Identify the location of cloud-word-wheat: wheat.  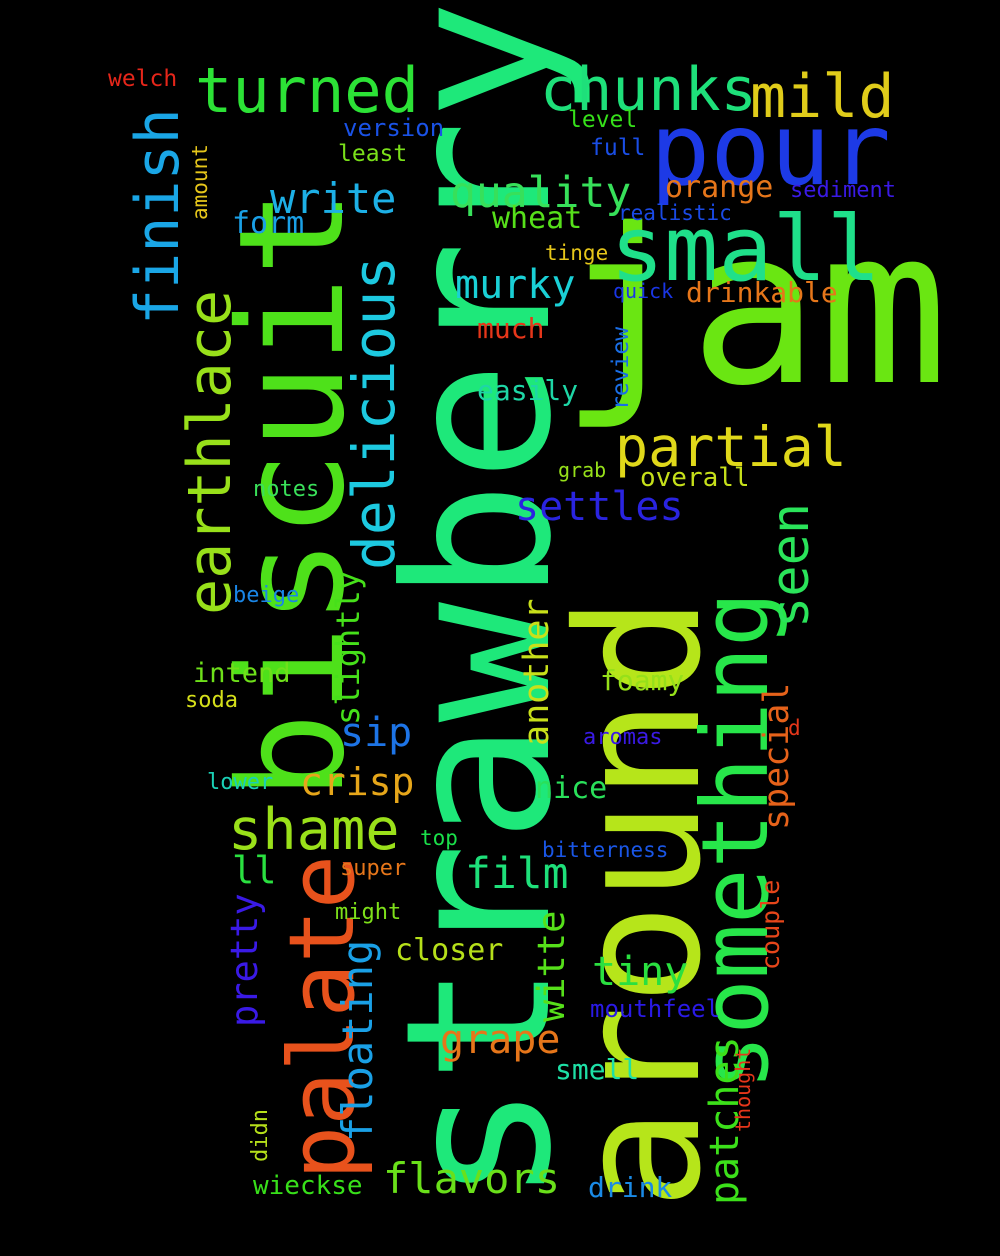
(537, 218).